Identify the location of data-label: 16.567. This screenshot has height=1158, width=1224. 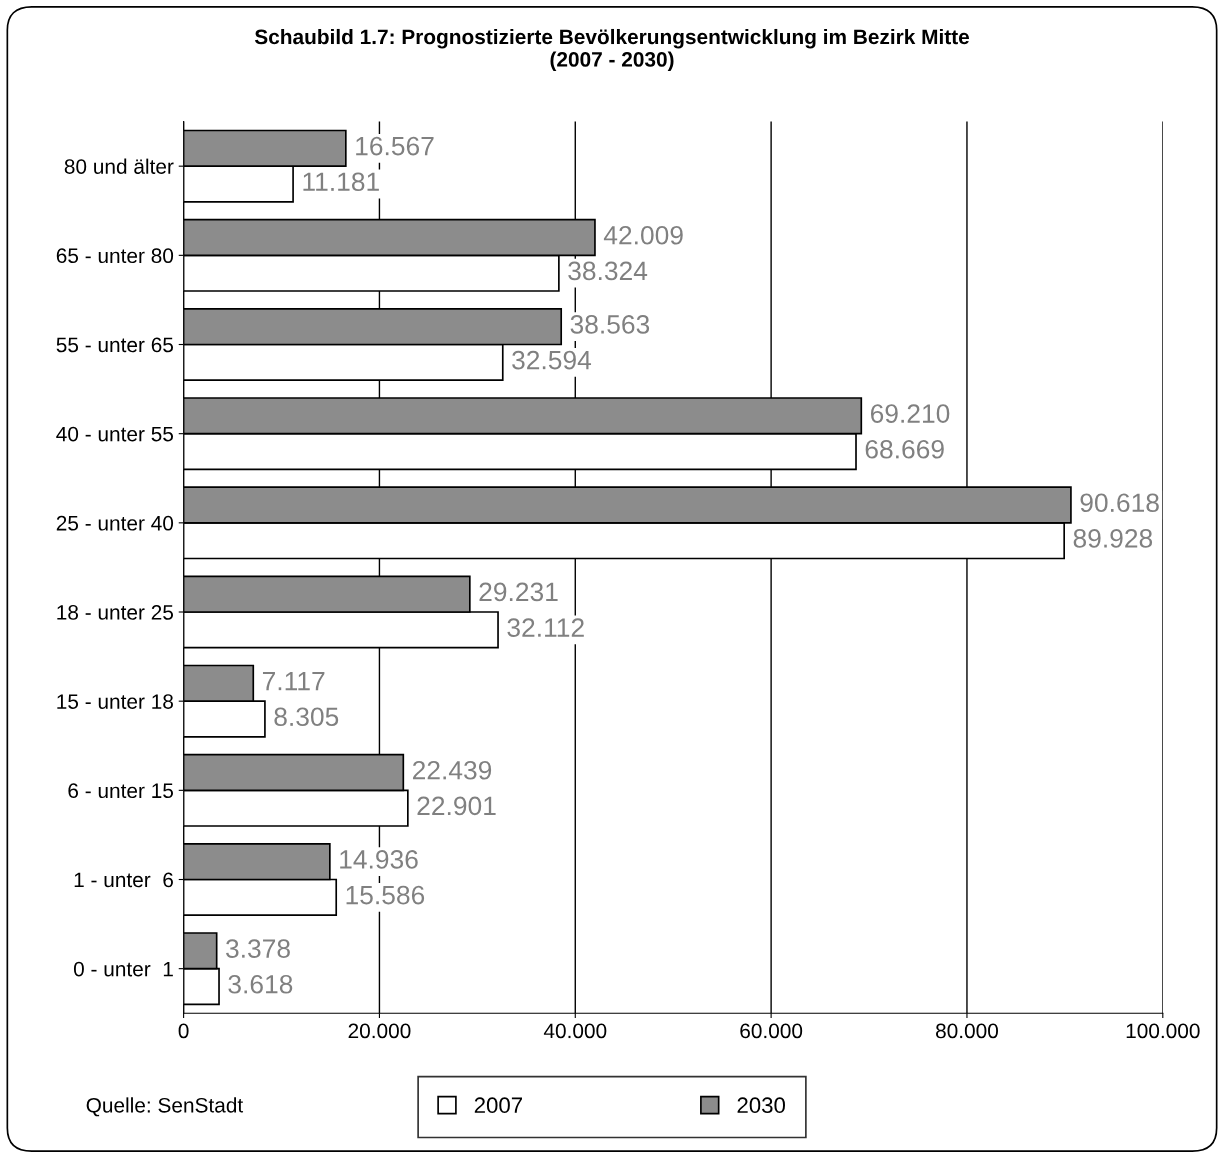
(395, 146).